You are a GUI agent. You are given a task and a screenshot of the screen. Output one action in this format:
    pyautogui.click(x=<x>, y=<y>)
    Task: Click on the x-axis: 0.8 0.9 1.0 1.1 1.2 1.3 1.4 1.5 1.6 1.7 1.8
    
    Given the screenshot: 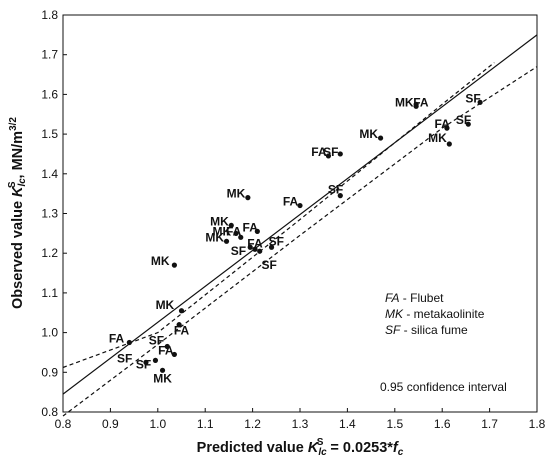 What is the action you would take?
    pyautogui.click(x=300, y=419)
    